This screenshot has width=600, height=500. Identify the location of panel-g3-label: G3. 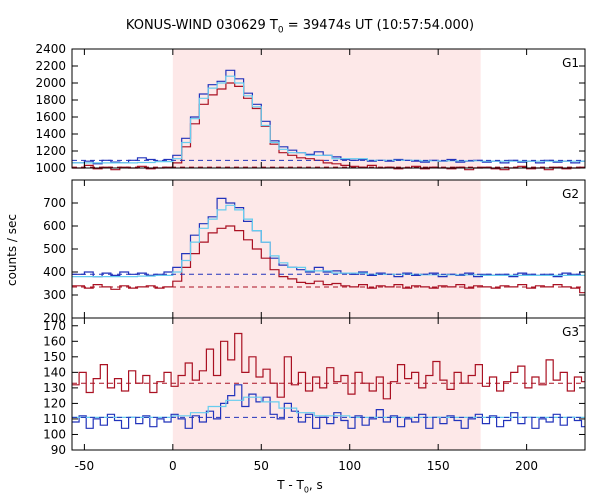
(570, 332).